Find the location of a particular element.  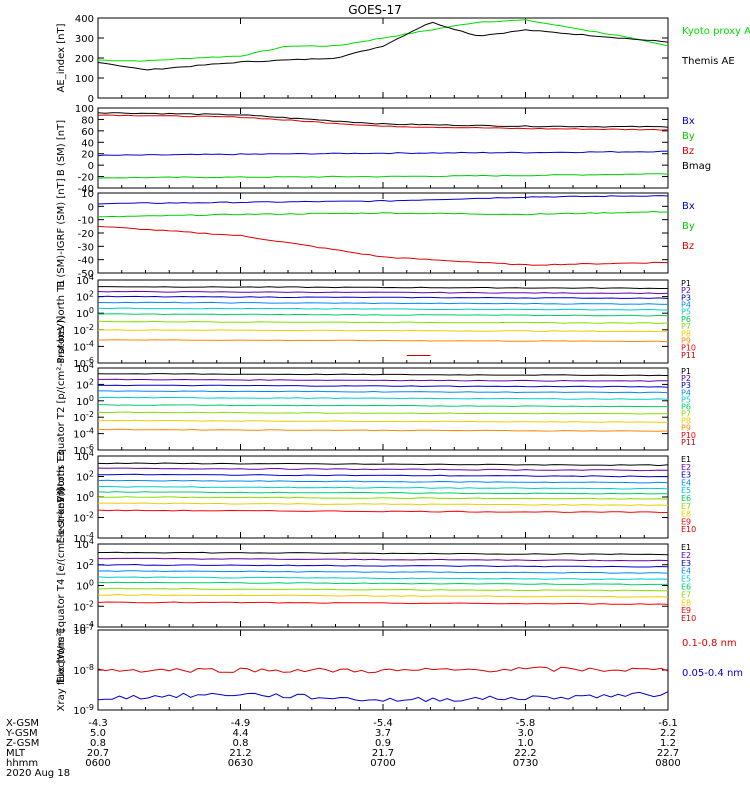

footer-value: 0730 is located at coordinates (525, 763).